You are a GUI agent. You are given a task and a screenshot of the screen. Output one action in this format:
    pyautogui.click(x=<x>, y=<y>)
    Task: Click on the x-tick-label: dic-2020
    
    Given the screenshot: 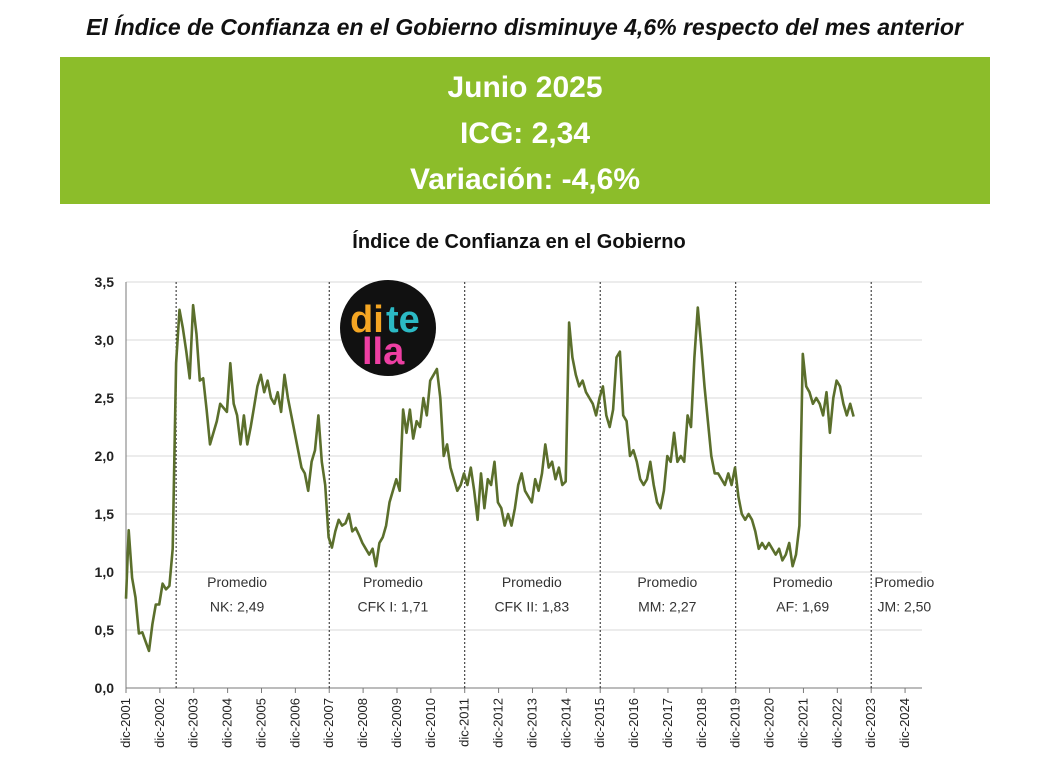 What is the action you would take?
    pyautogui.click(x=769, y=723)
    